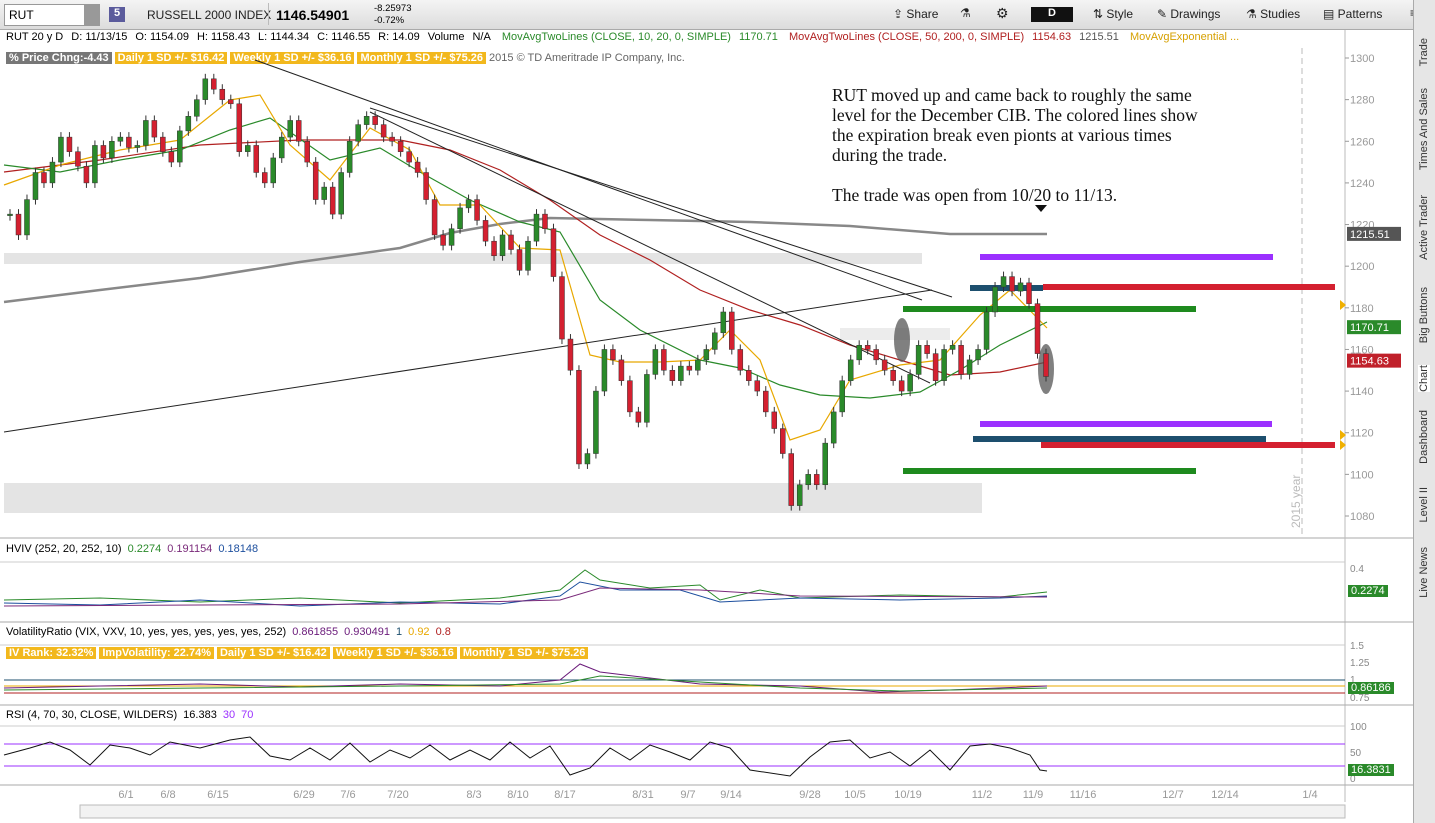 The height and width of the screenshot is (823, 1435). Describe the element at coordinates (1353, 14) in the screenshot. I see `patterns-button: ▤ Patterns` at that location.